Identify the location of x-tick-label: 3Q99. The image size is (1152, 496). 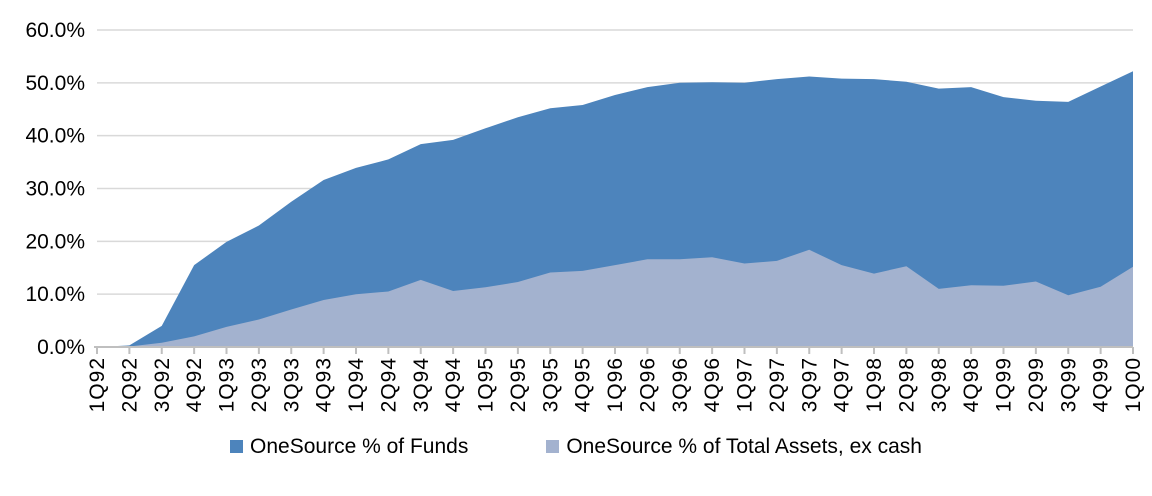
(1068, 384).